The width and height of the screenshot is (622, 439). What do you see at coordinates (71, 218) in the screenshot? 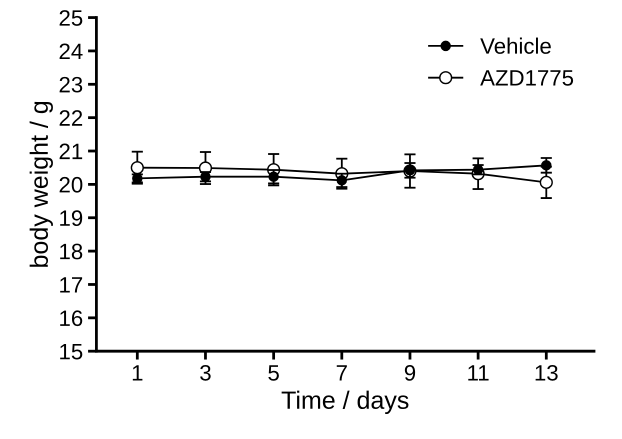
I see `y-tick-label: 19` at bounding box center [71, 218].